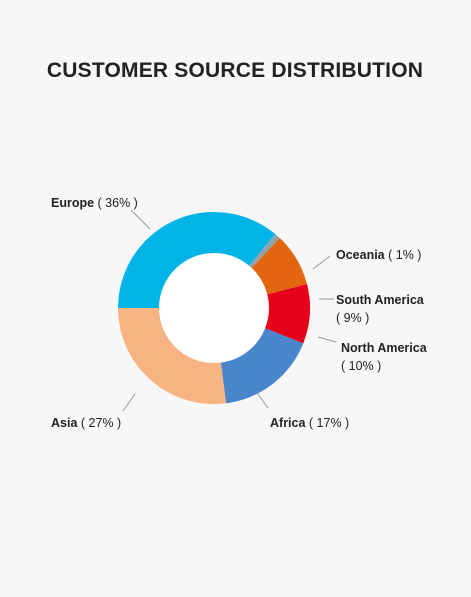 The image size is (471, 597). Describe the element at coordinates (327, 339) in the screenshot. I see `leader-line-north-america` at that location.